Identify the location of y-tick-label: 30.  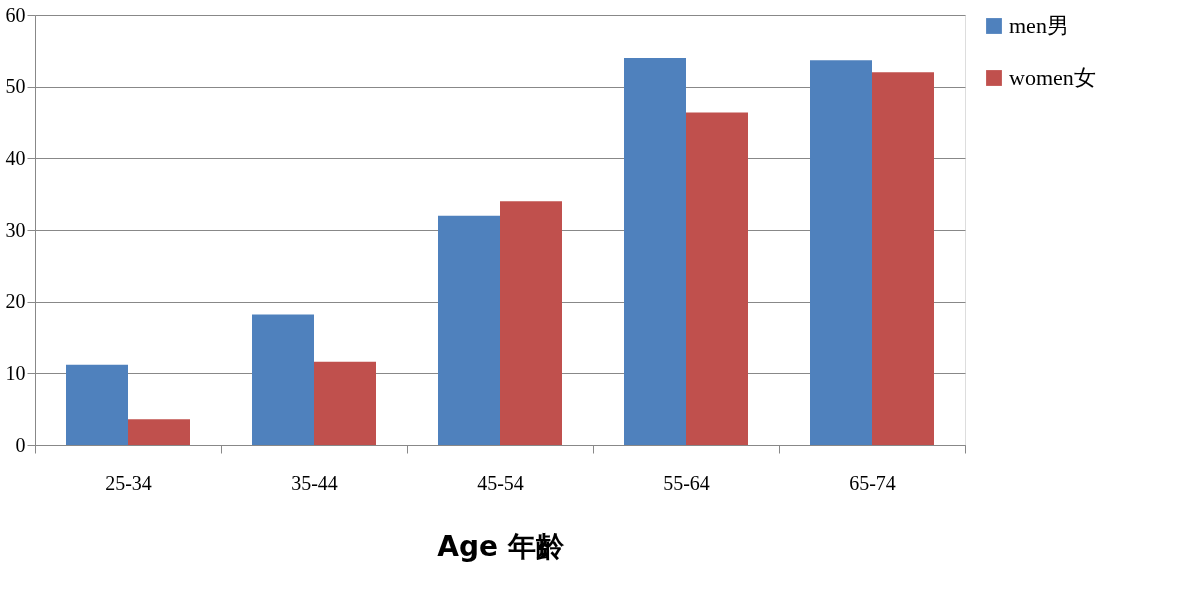
(15, 229).